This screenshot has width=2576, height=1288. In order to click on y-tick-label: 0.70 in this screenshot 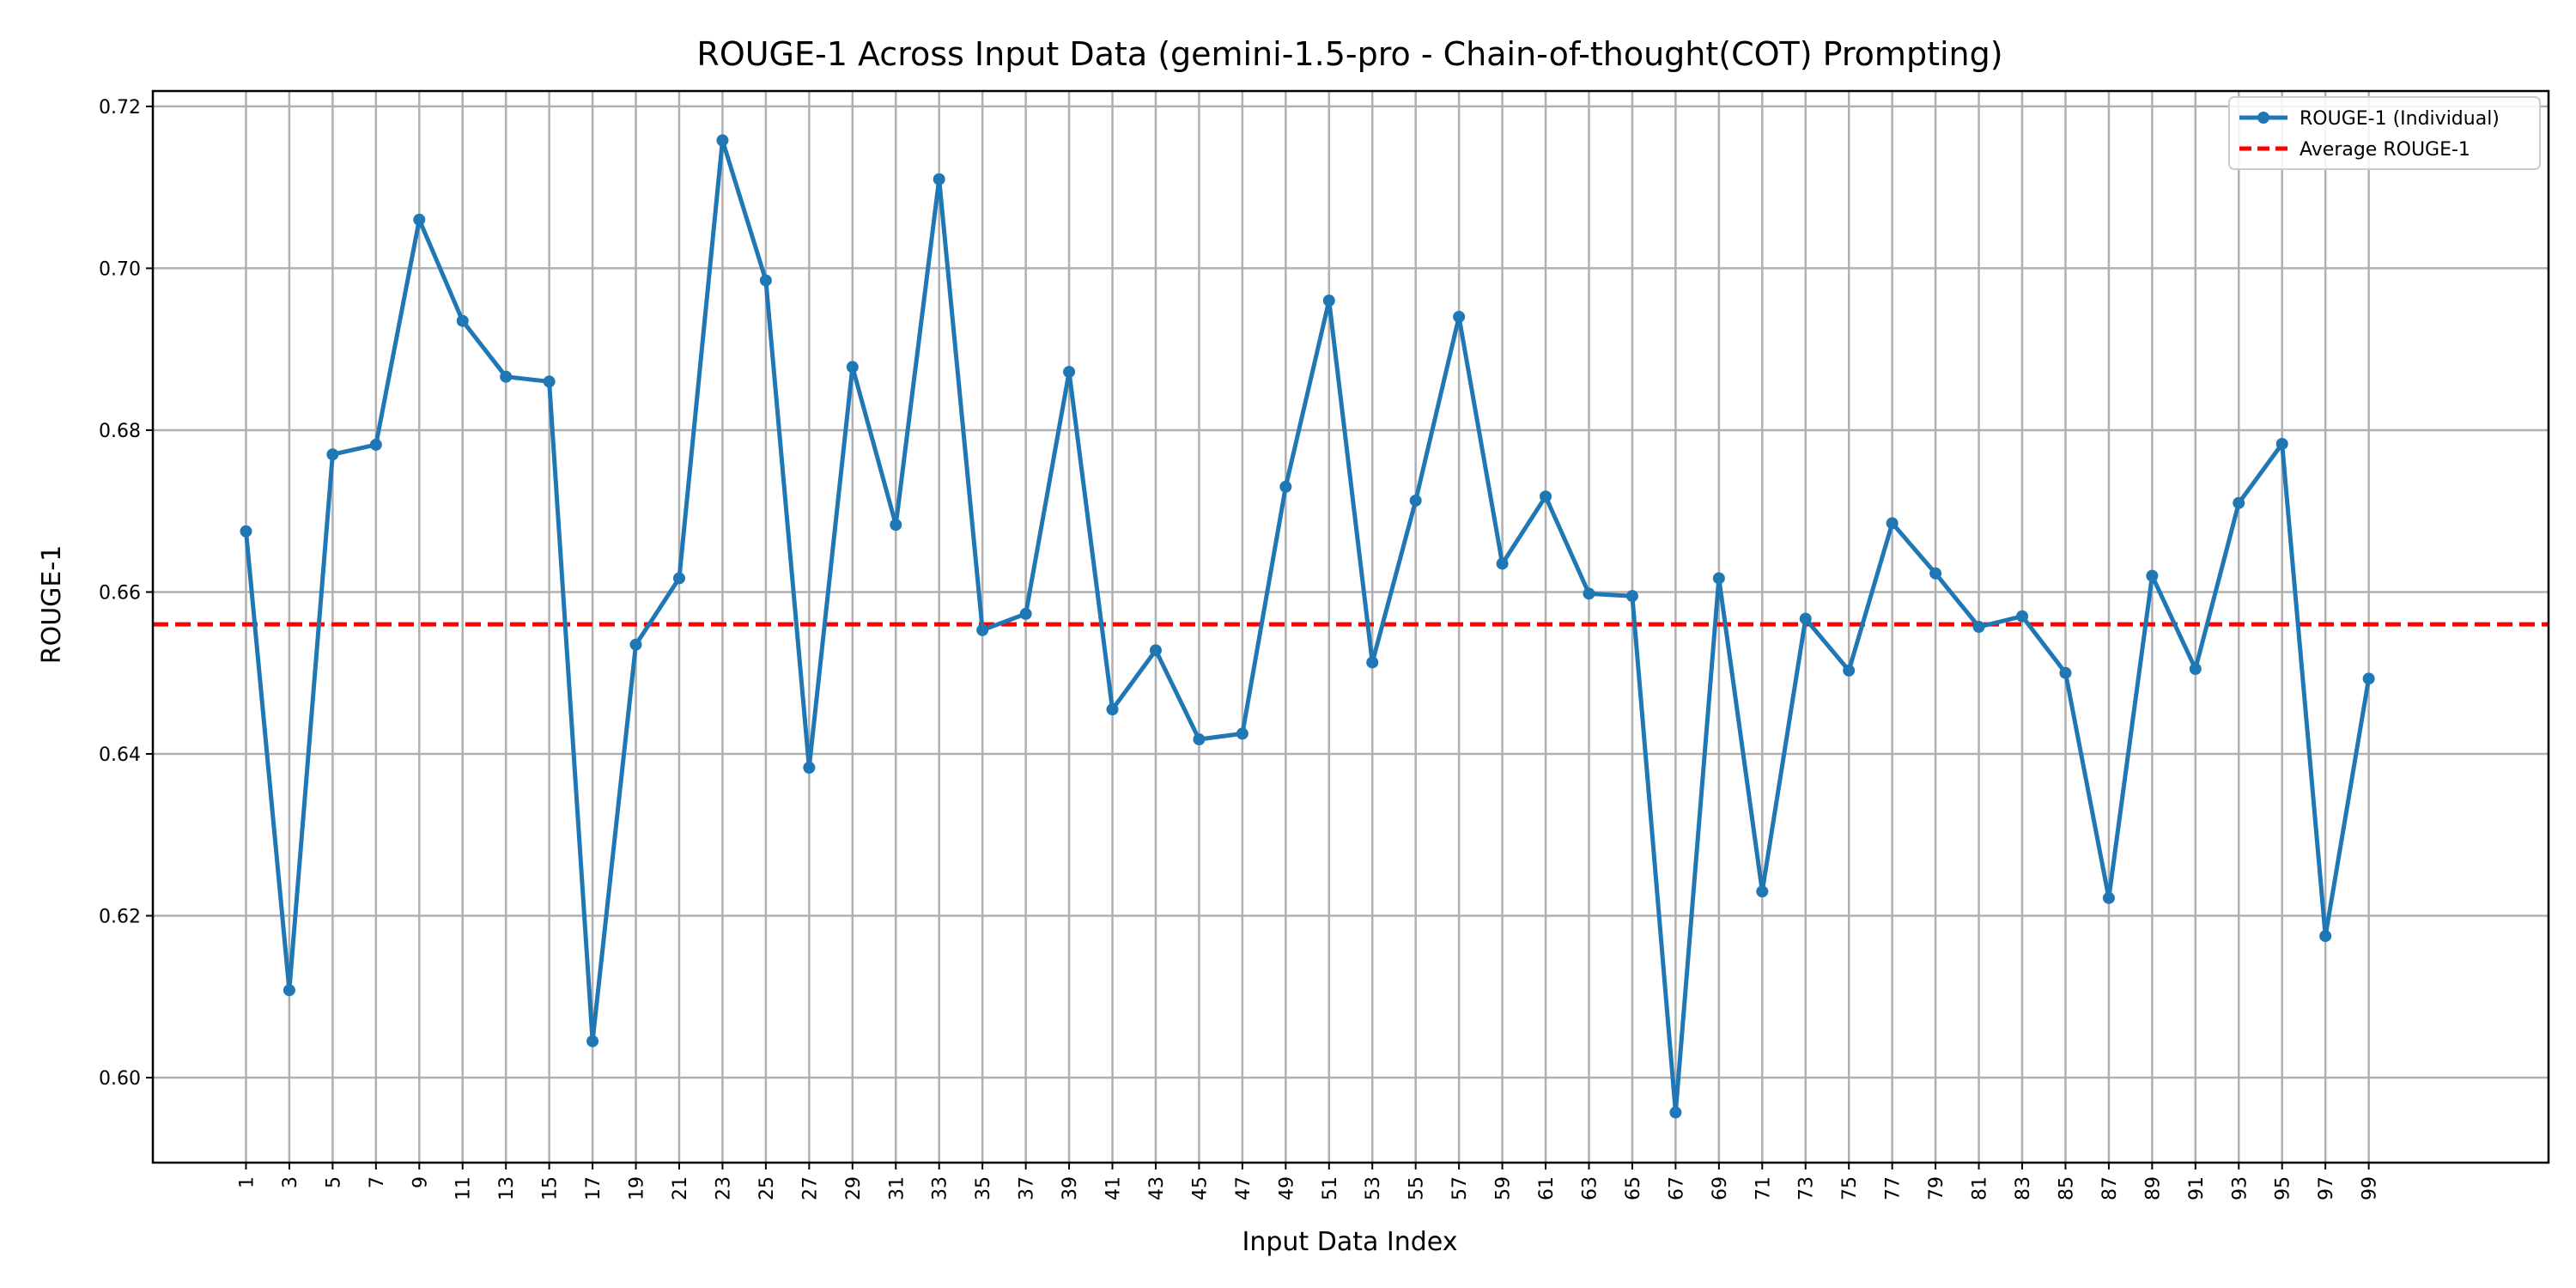, I will do `click(120, 269)`.